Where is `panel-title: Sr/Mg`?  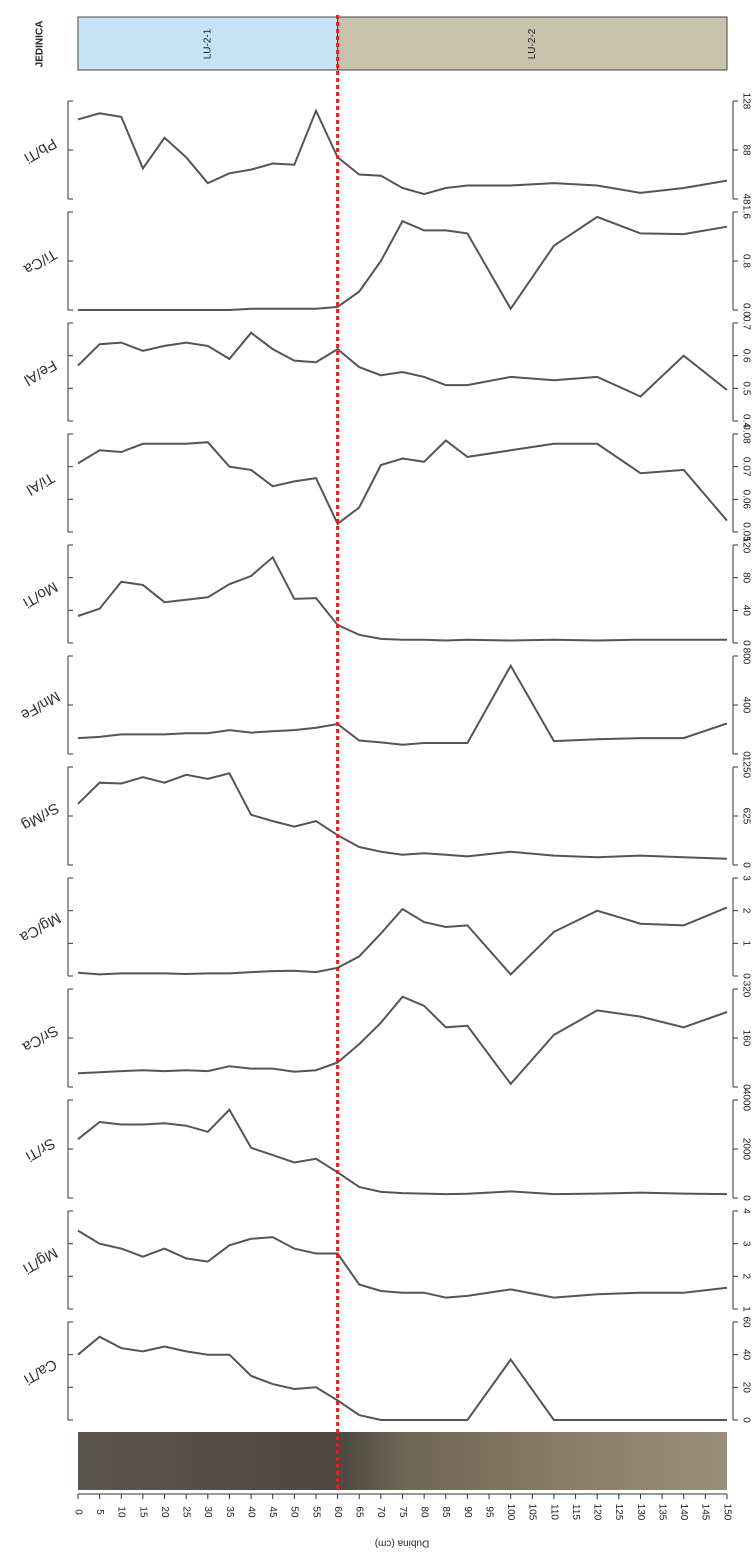
panel-title: Sr/Mg is located at coordinates (40, 816).